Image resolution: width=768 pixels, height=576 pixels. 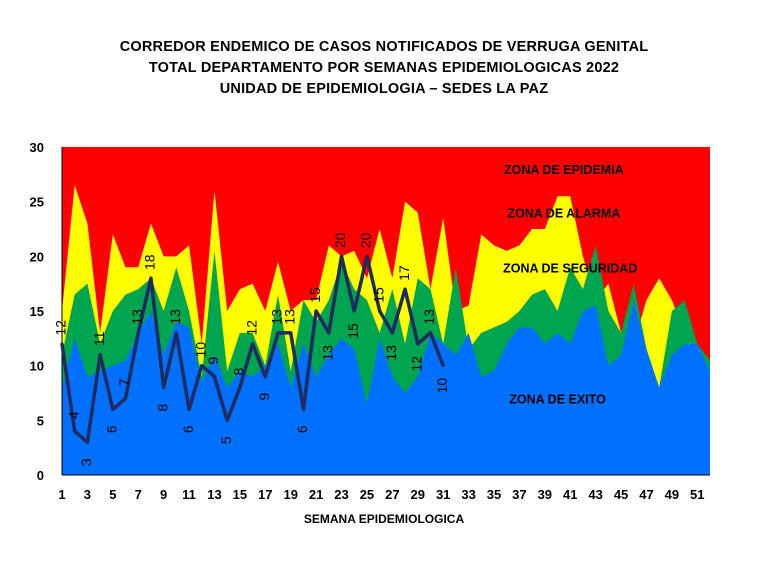 What do you see at coordinates (316, 494) in the screenshot?
I see `x-tick-label: 21` at bounding box center [316, 494].